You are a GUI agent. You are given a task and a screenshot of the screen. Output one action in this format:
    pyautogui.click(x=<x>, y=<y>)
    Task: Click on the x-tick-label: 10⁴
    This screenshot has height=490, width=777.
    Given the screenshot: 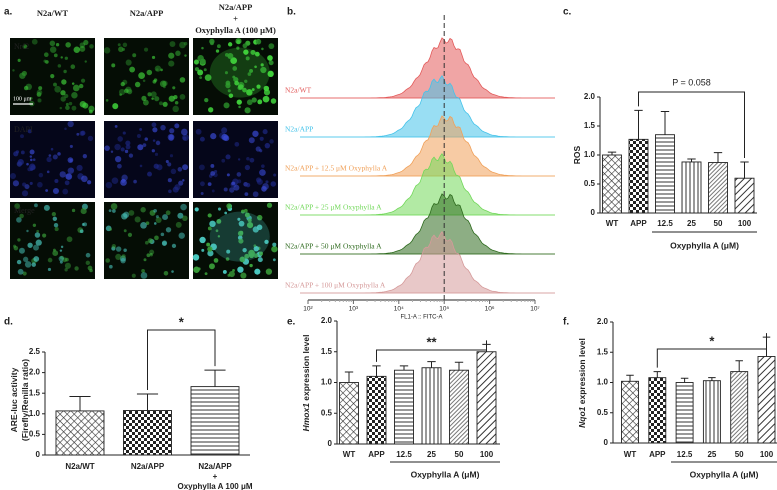 What is the action you would take?
    pyautogui.click(x=399, y=309)
    